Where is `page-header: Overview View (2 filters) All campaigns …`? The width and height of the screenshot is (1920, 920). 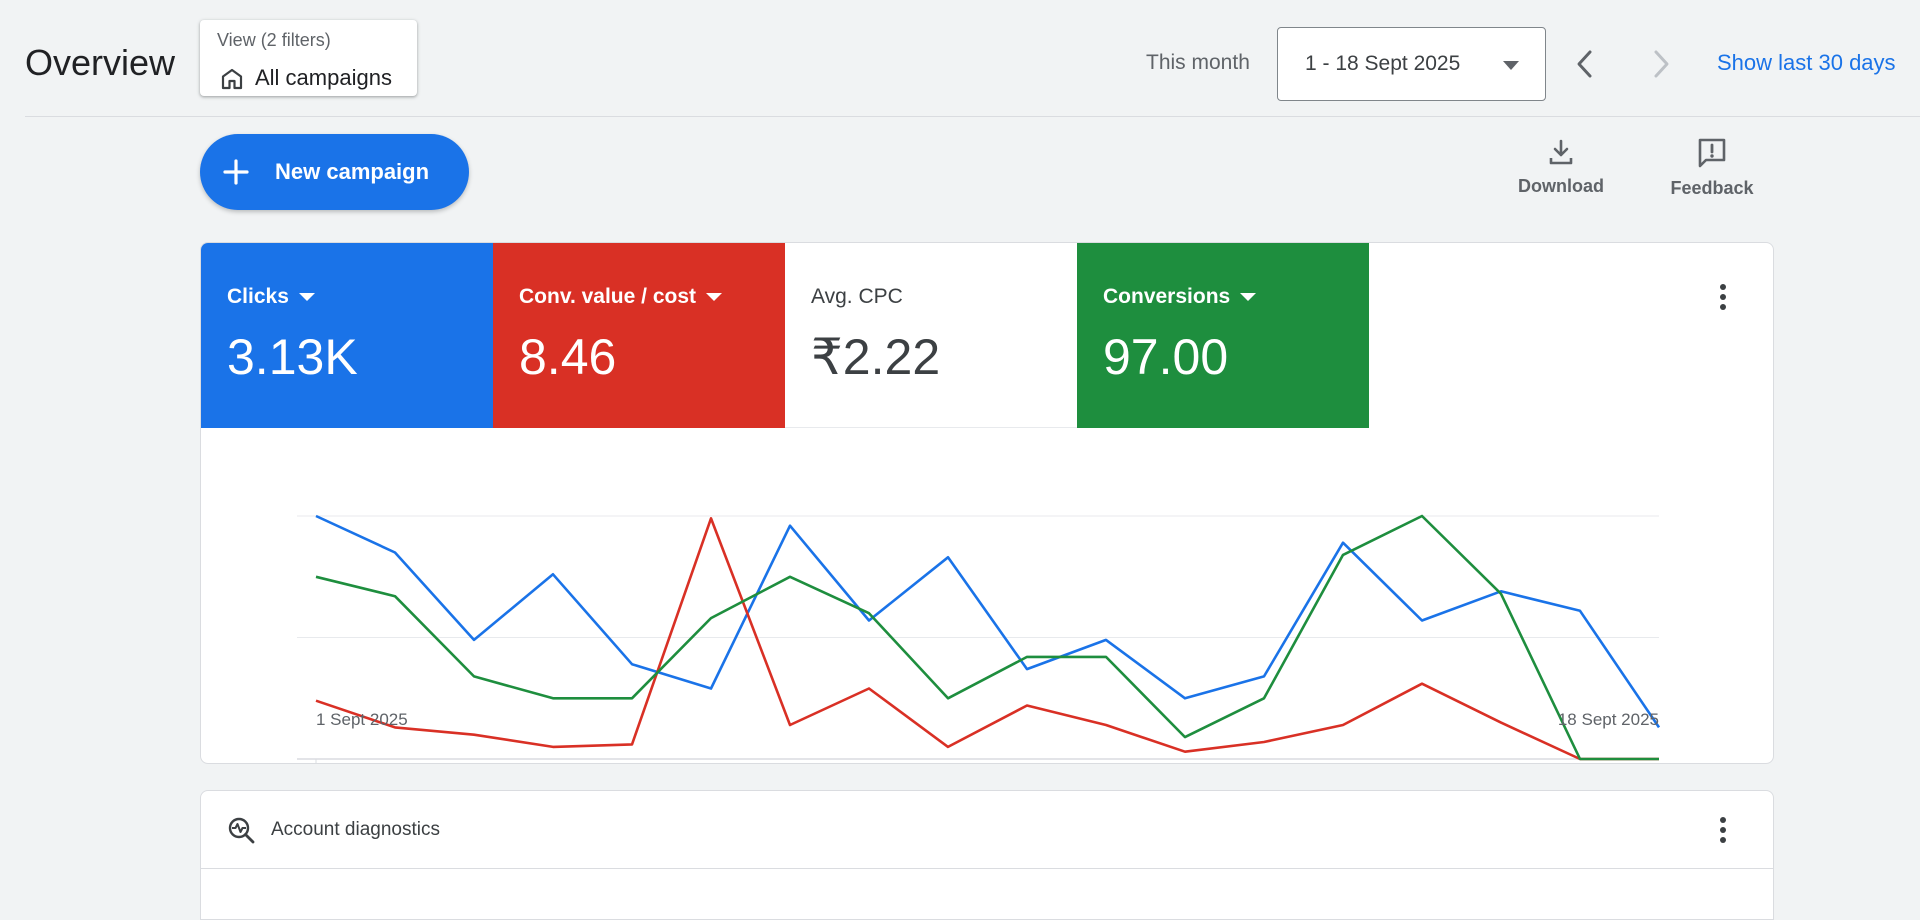 page-header: Overview View (2 filters) All campaigns … is located at coordinates (960, 58).